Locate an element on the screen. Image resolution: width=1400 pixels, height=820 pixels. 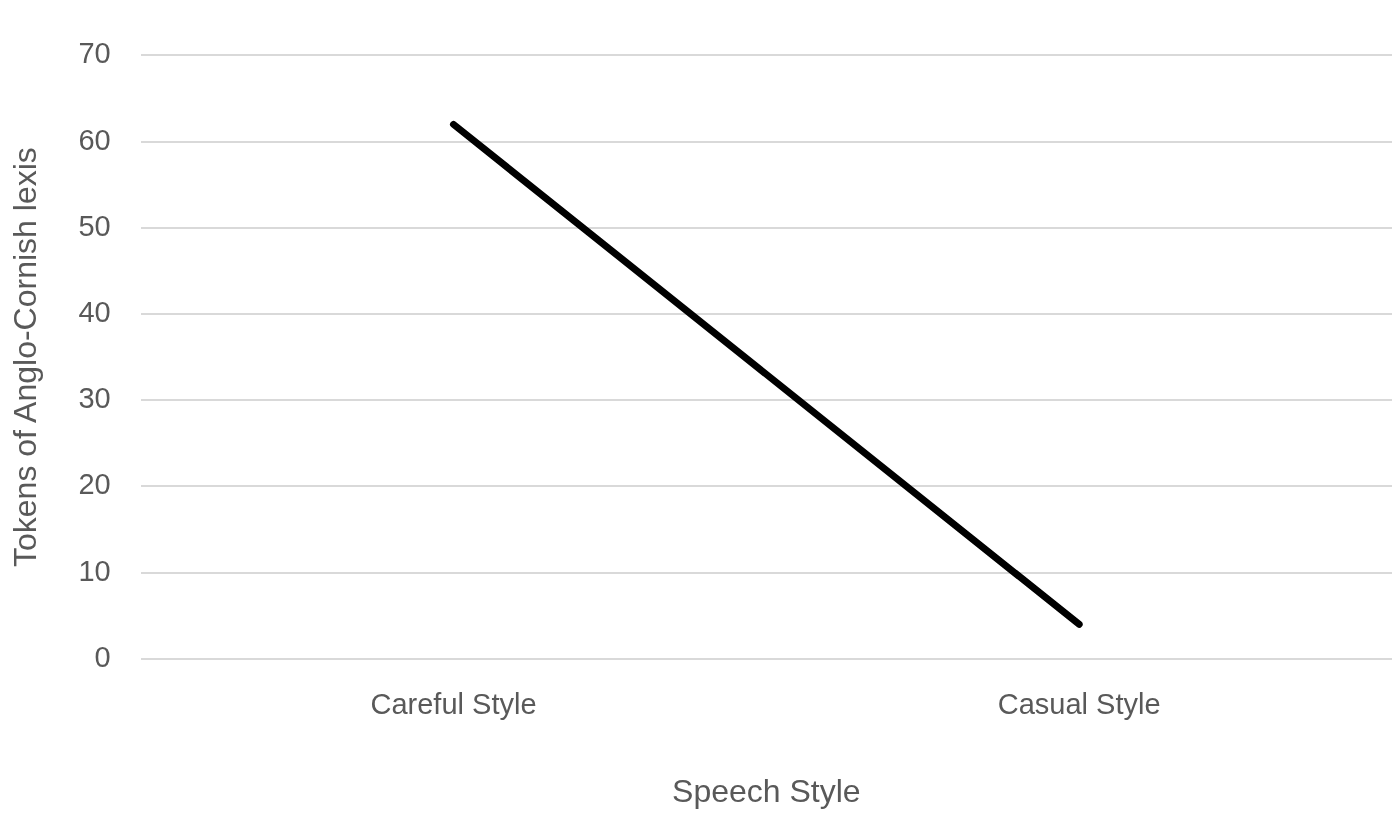
x-tick-label: Casual Style is located at coordinates (1079, 704).